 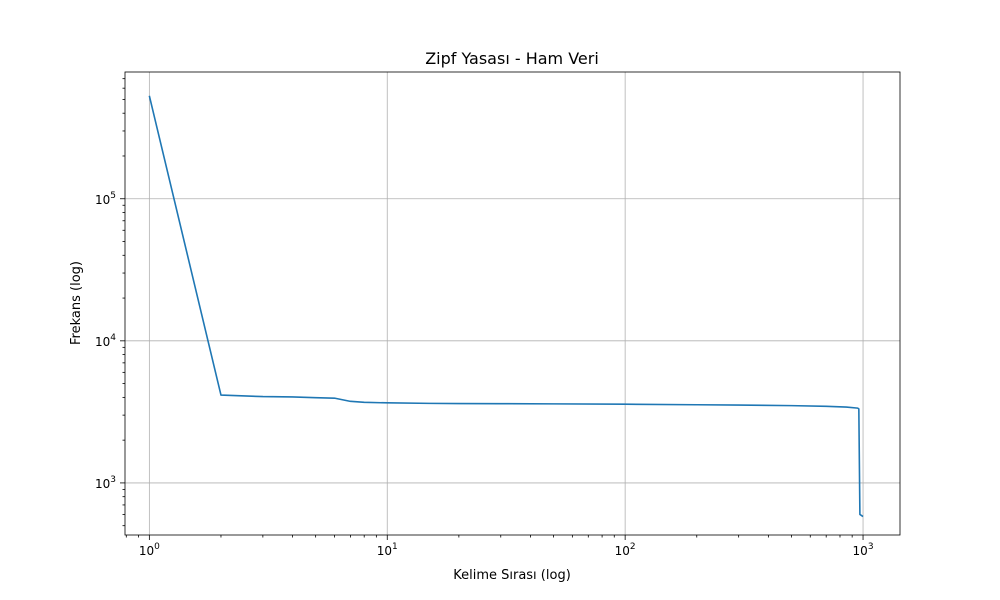 What do you see at coordinates (633, 547) in the screenshot?
I see `x-tick-exponent: 2` at bounding box center [633, 547].